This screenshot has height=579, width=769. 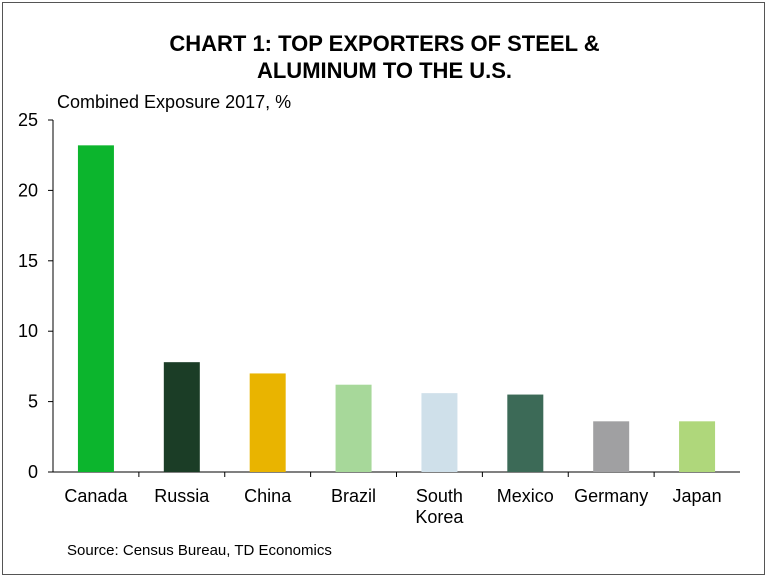 I want to click on chart-title-line-1: CHART 1: TOP EXPORTERS OF STEEL &, so click(x=384, y=43).